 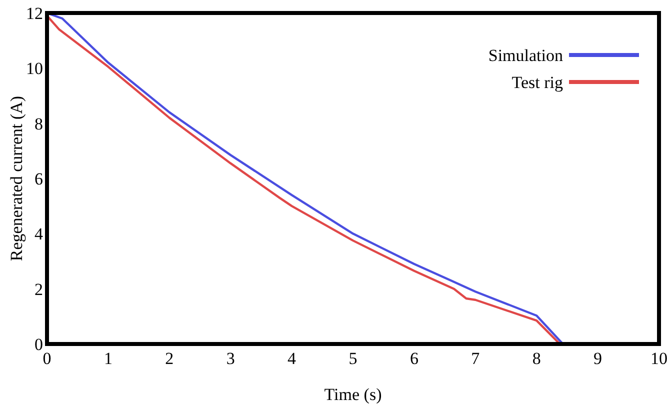 I want to click on x-tick-label: 8, so click(x=536, y=358).